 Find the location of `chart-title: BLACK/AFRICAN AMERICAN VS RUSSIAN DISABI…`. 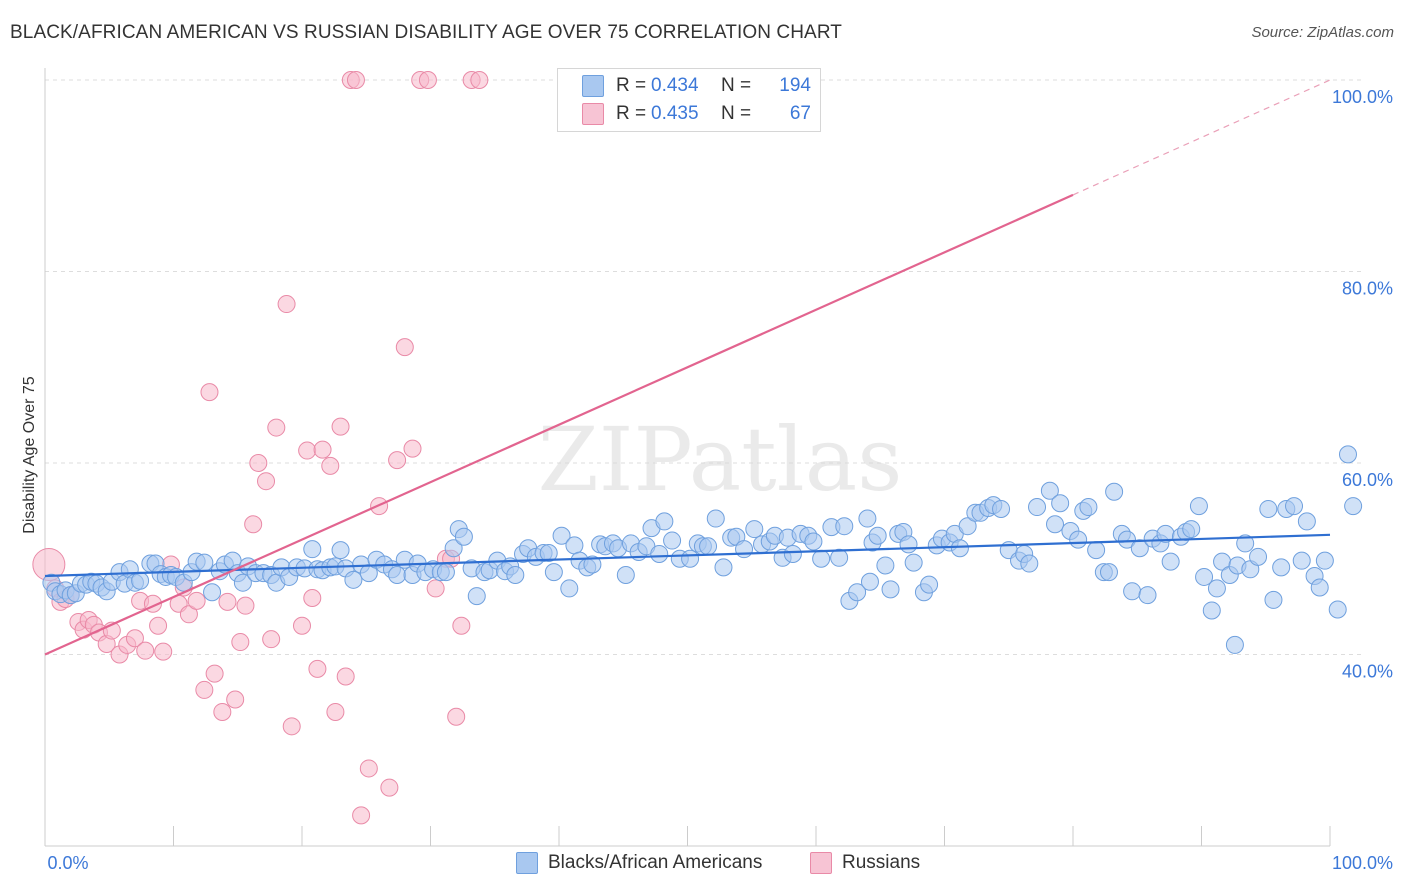

chart-title: BLACK/AFRICAN AMERICAN VS RUSSIAN DISABI… is located at coordinates (426, 32).